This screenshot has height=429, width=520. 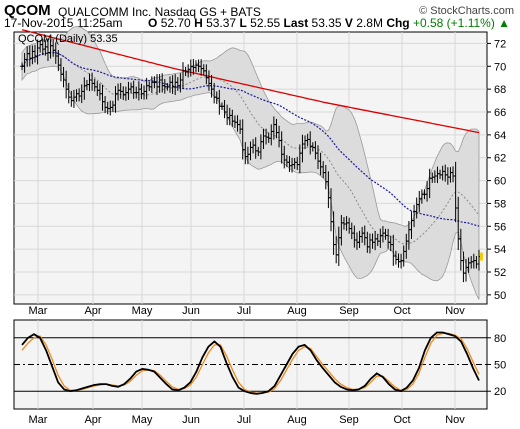 I want to click on x-tick-label-stoch: Jul, so click(x=244, y=420).